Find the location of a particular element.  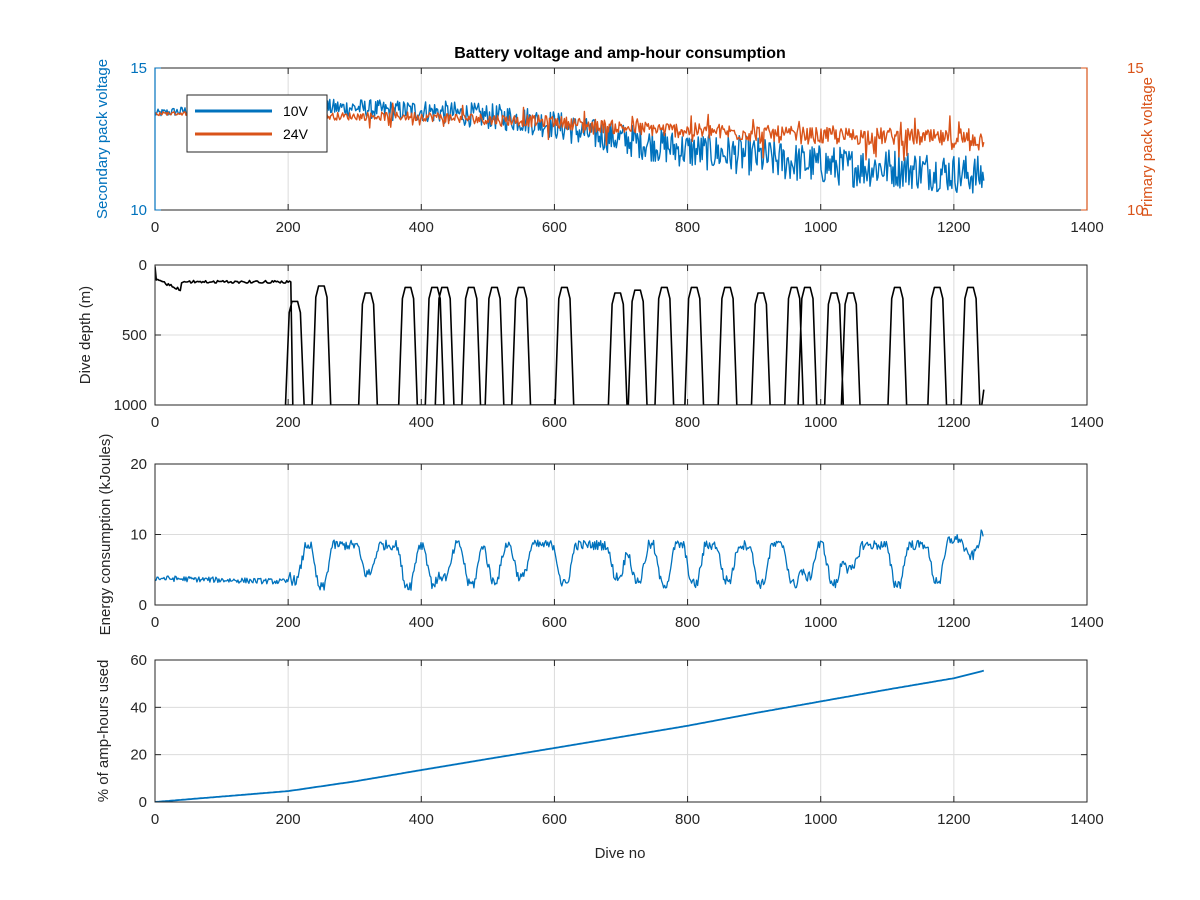

y-tick-label: 500 is located at coordinates (134, 335).